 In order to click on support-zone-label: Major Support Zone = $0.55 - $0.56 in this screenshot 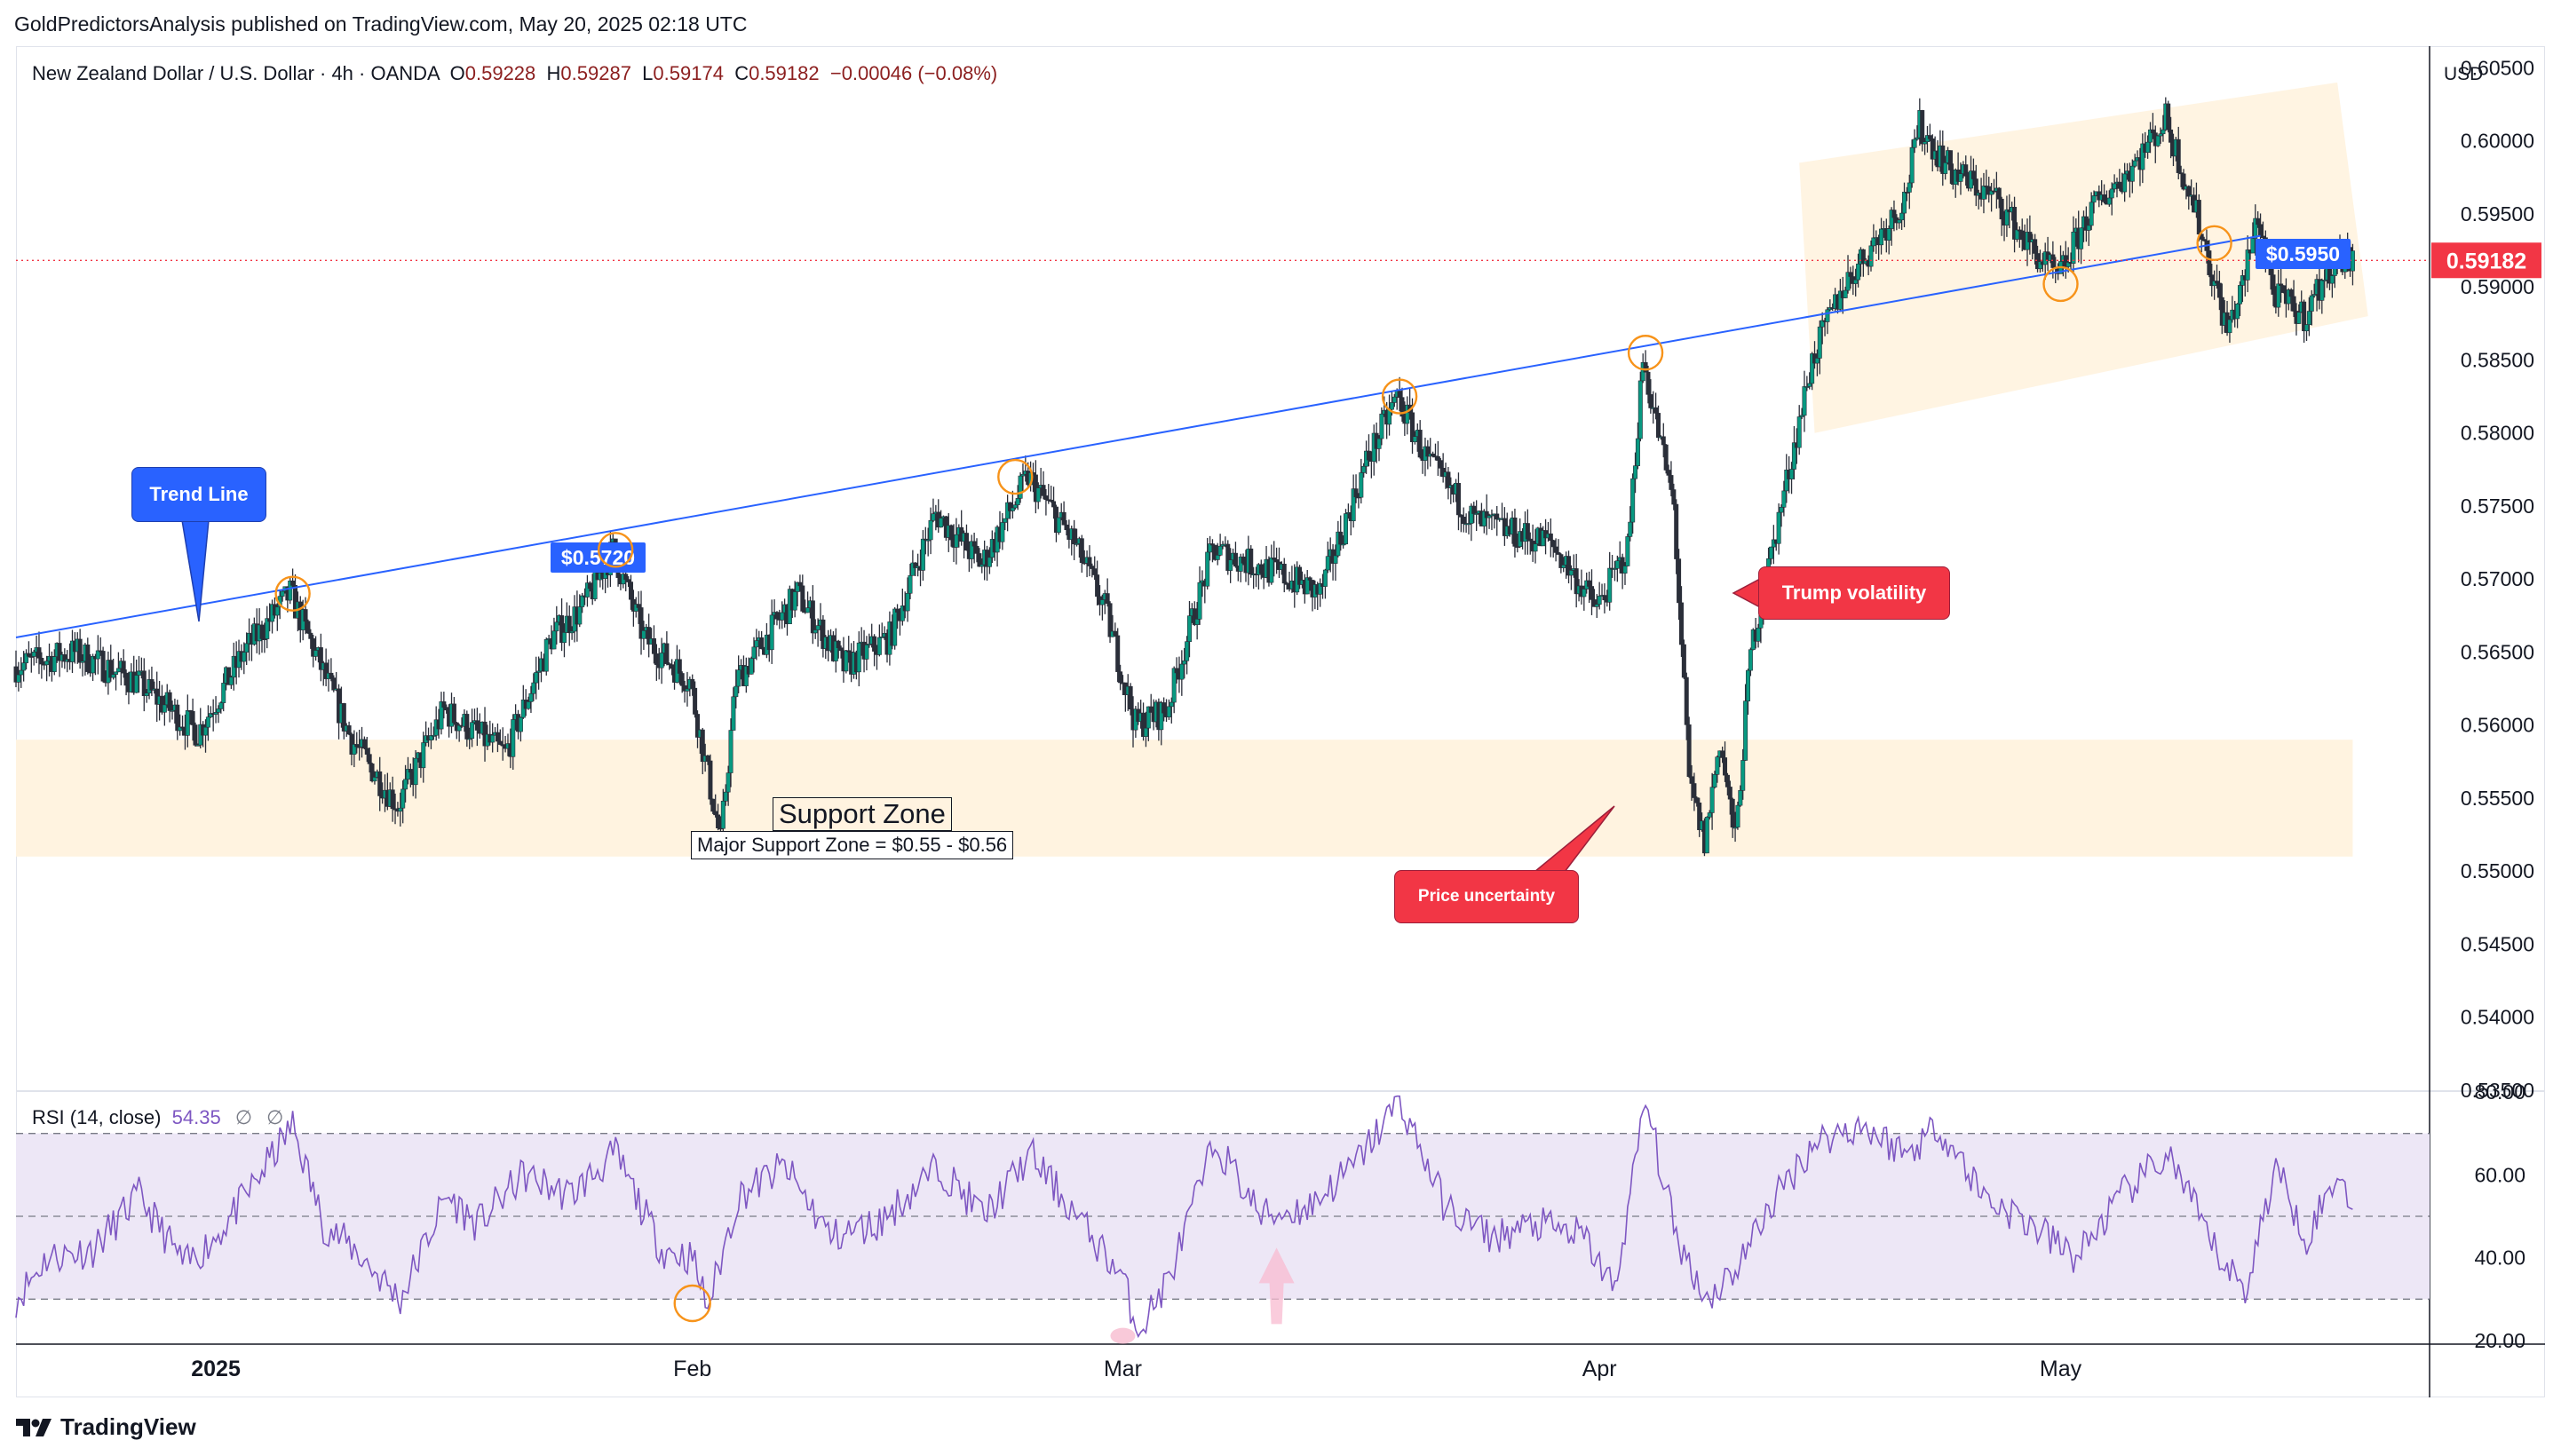, I will do `click(852, 845)`.